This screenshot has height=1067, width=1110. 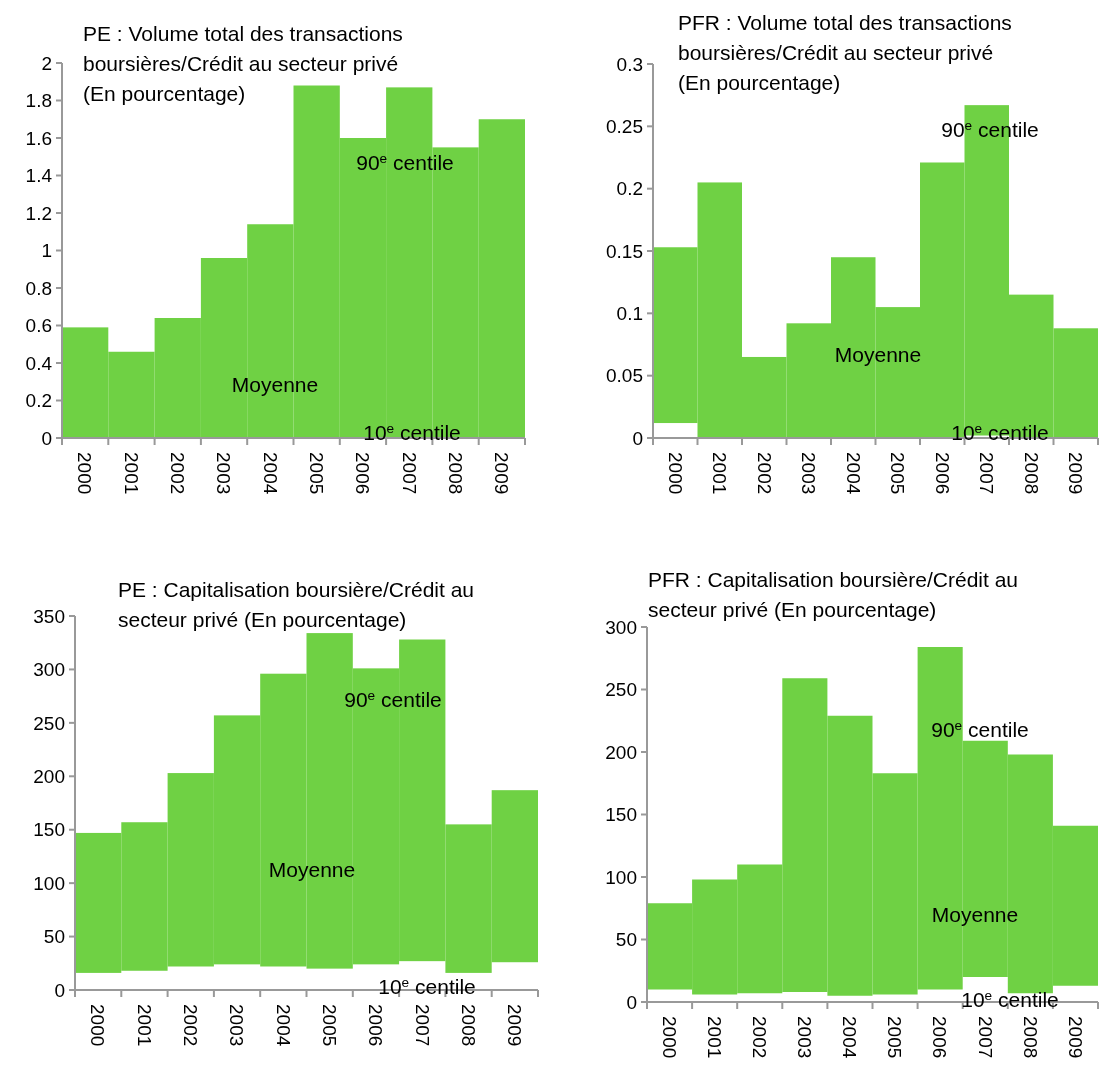 What do you see at coordinates (833, 594) in the screenshot?
I see `chart-title: PFR : Capitalisation boursière/Crédit au secteur privé (En pourcentage)` at bounding box center [833, 594].